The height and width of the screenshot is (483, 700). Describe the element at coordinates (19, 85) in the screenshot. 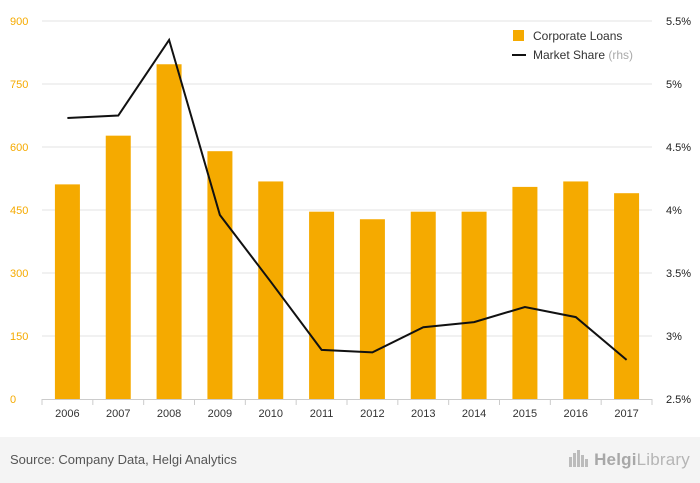

I see `y-left-tick-label: 750` at that location.